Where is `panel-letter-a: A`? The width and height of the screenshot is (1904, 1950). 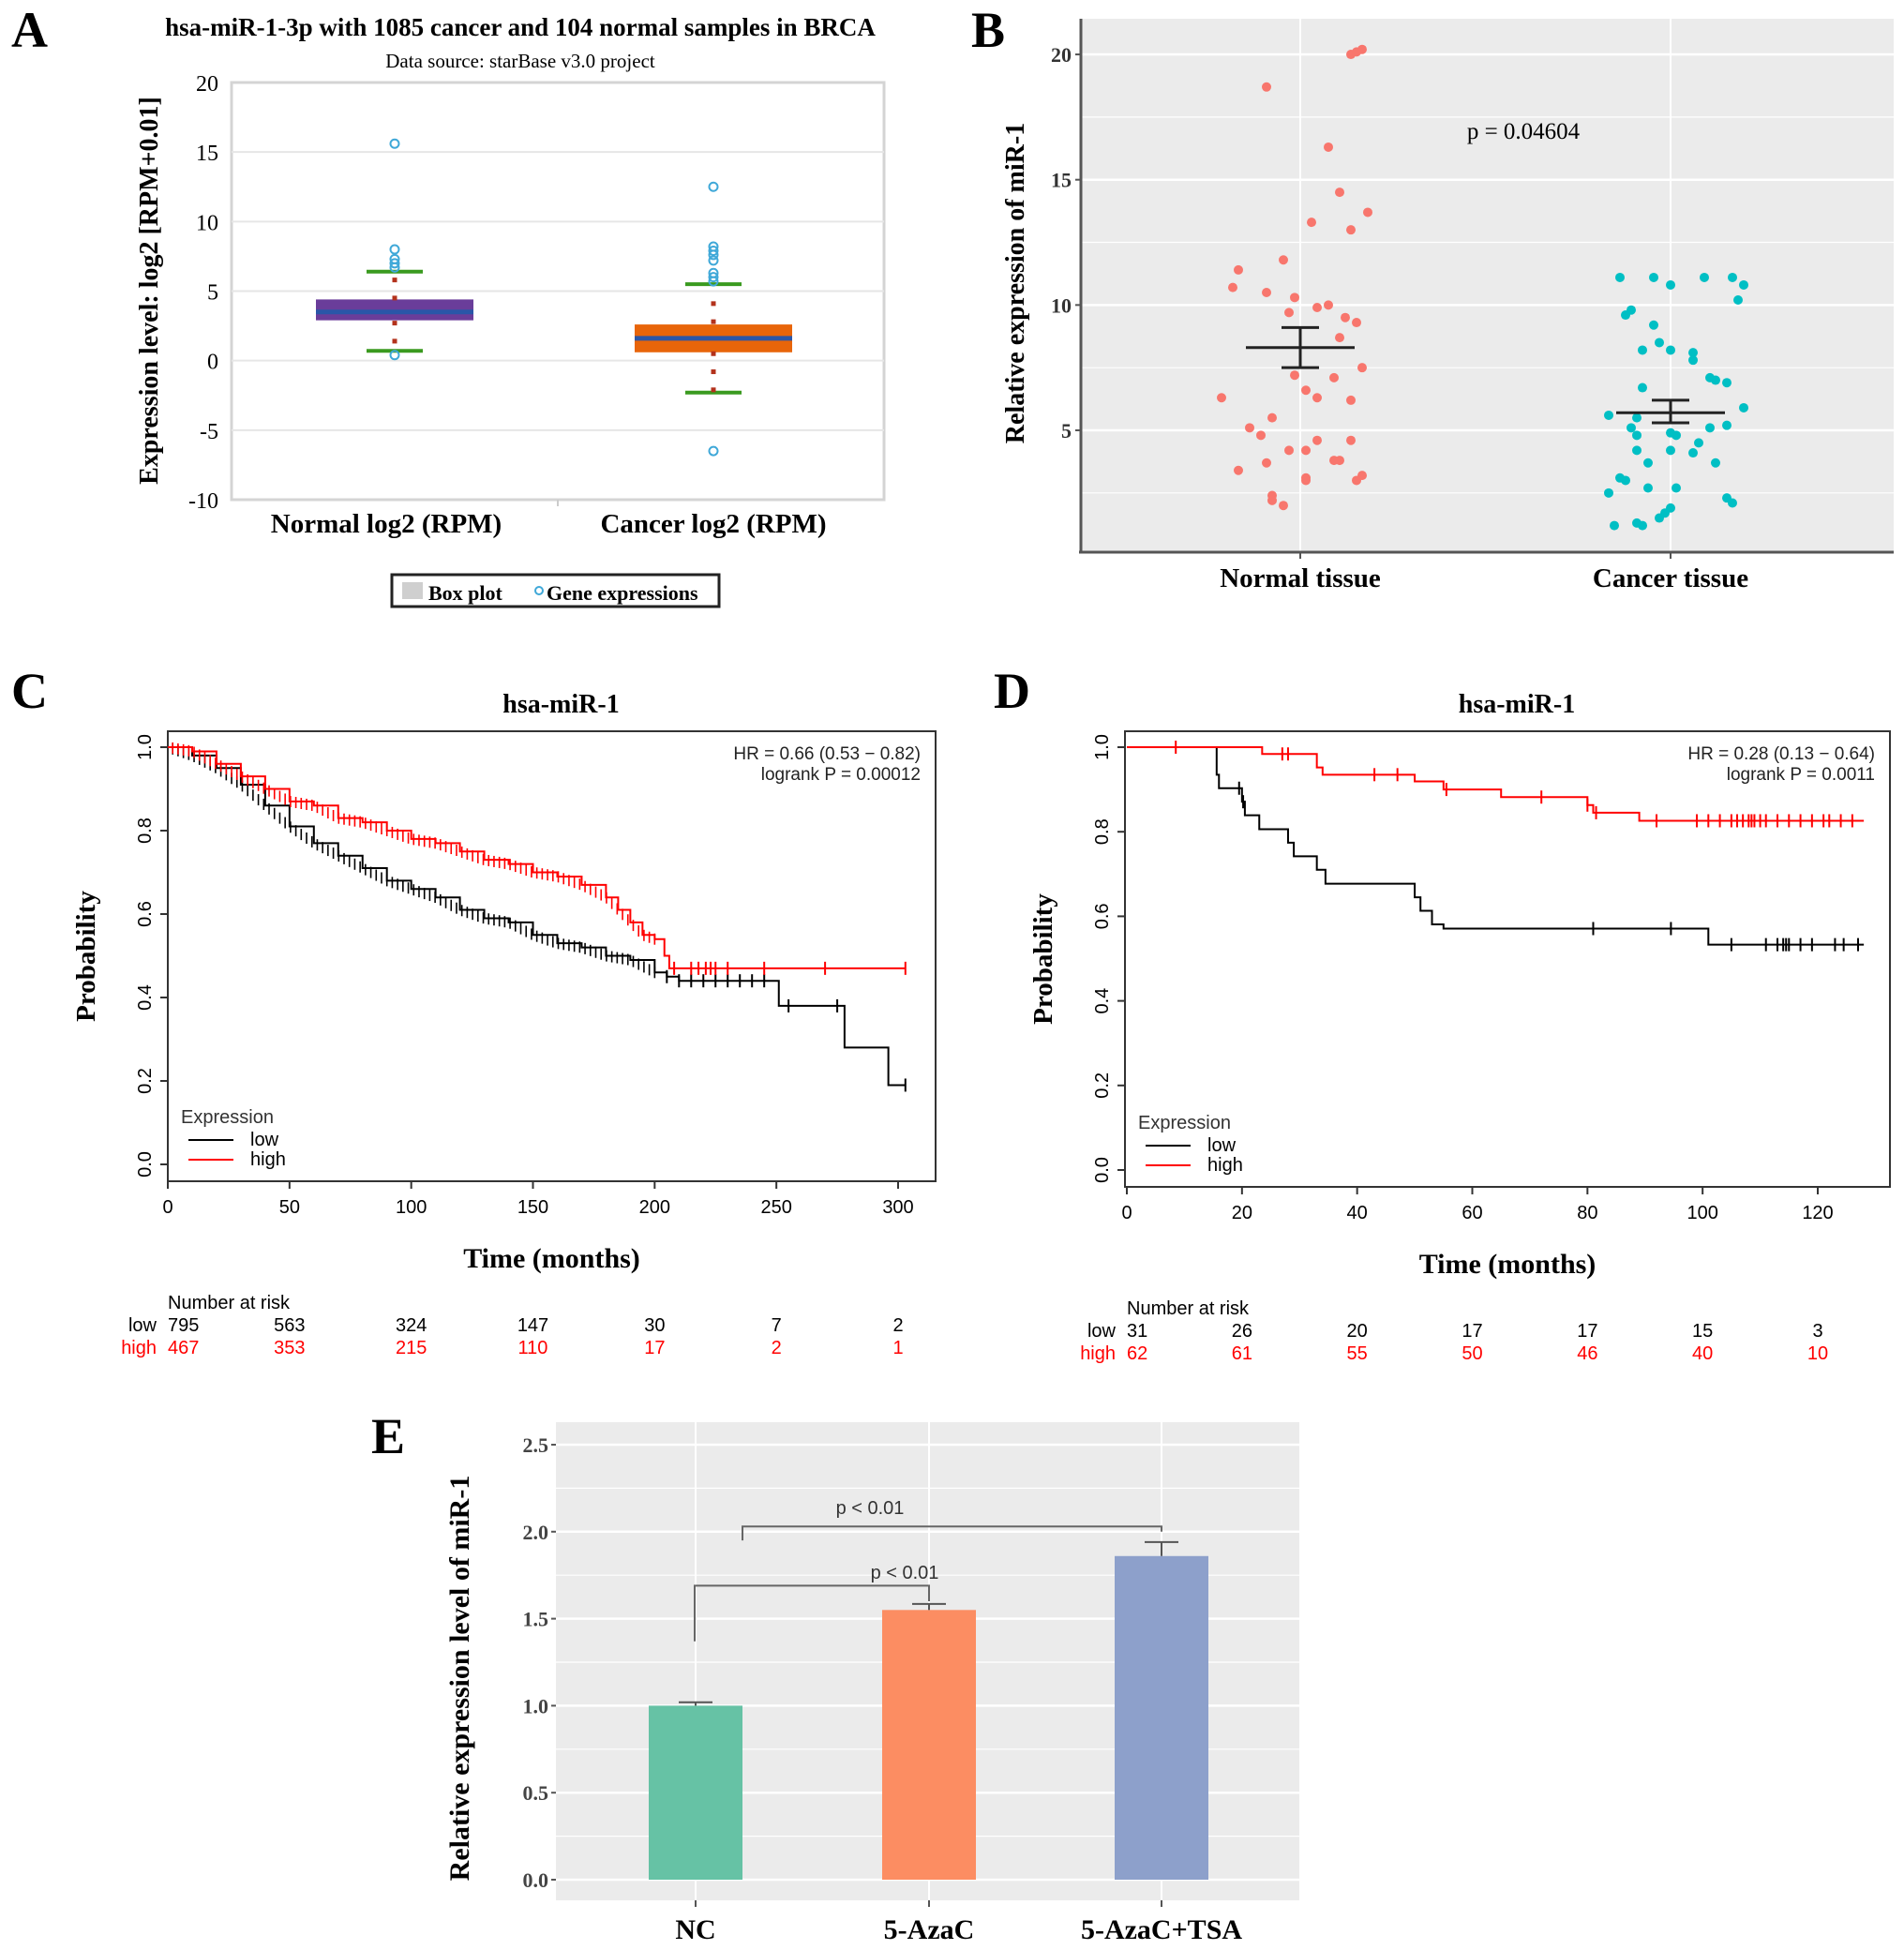
panel-letter-a: A is located at coordinates (29, 30).